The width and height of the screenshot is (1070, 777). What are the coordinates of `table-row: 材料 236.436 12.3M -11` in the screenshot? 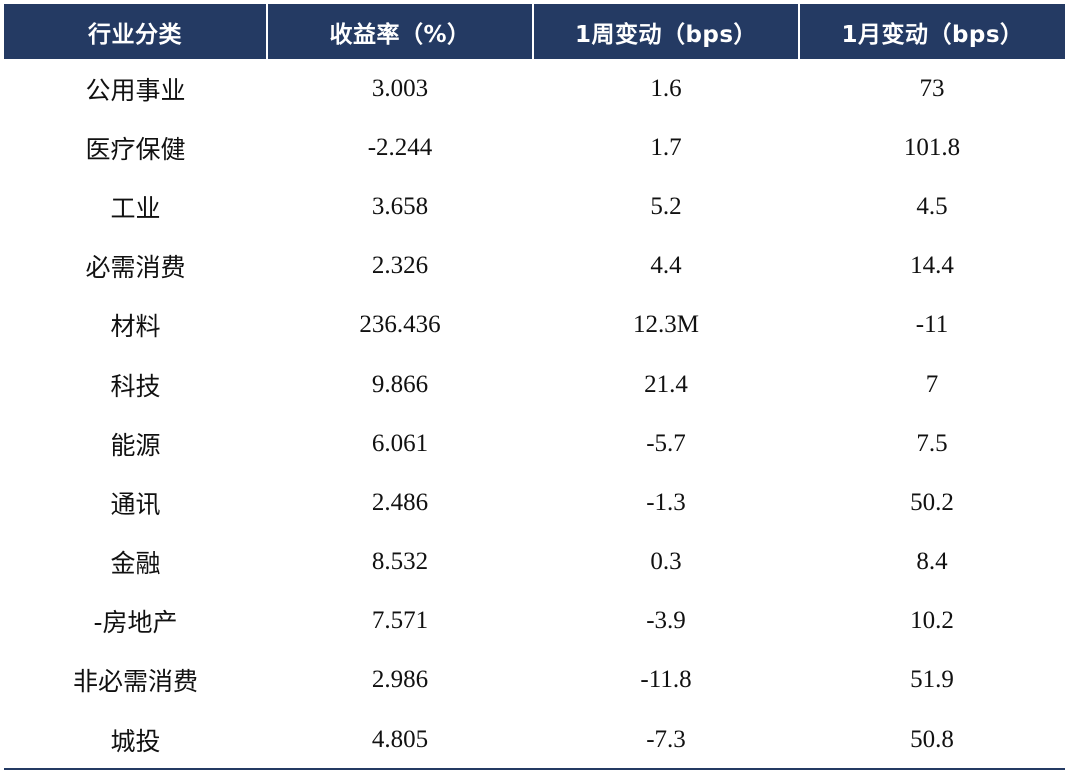 It's located at (534, 325).